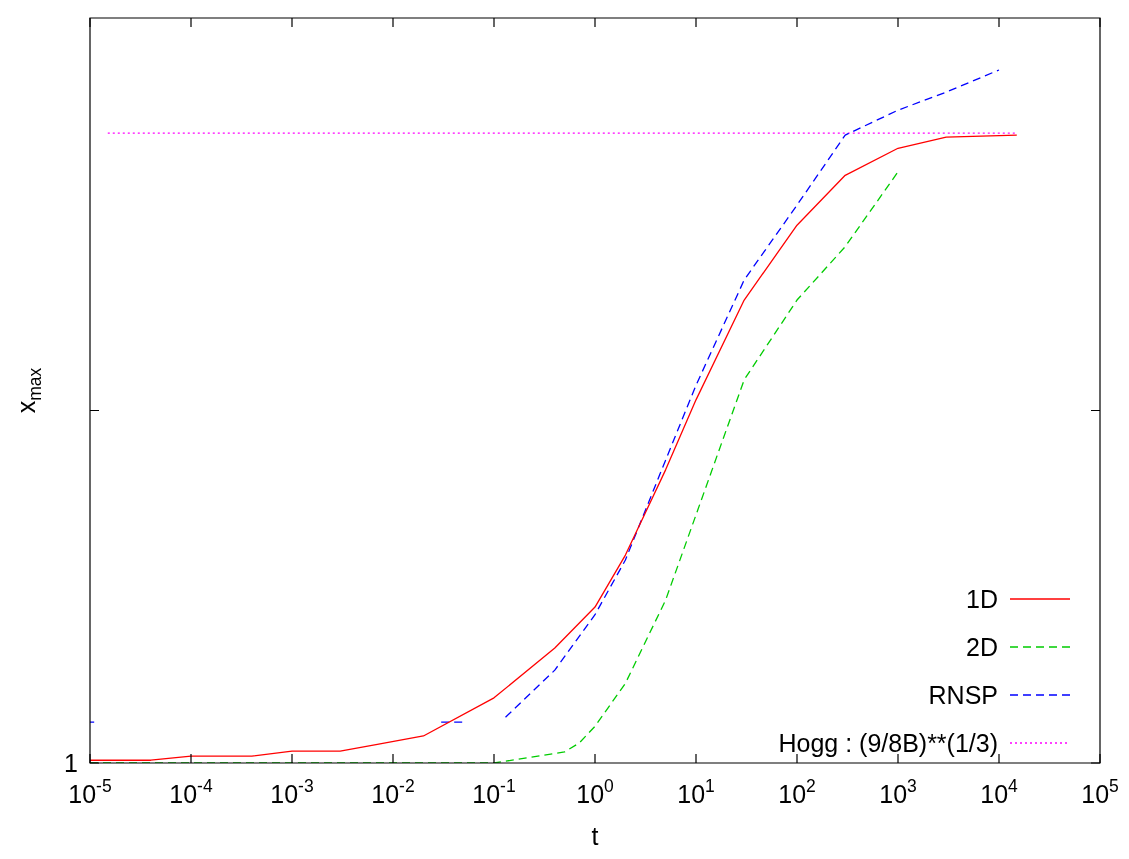 This screenshot has height=859, width=1129. I want to click on text: 1, so click(71, 763).